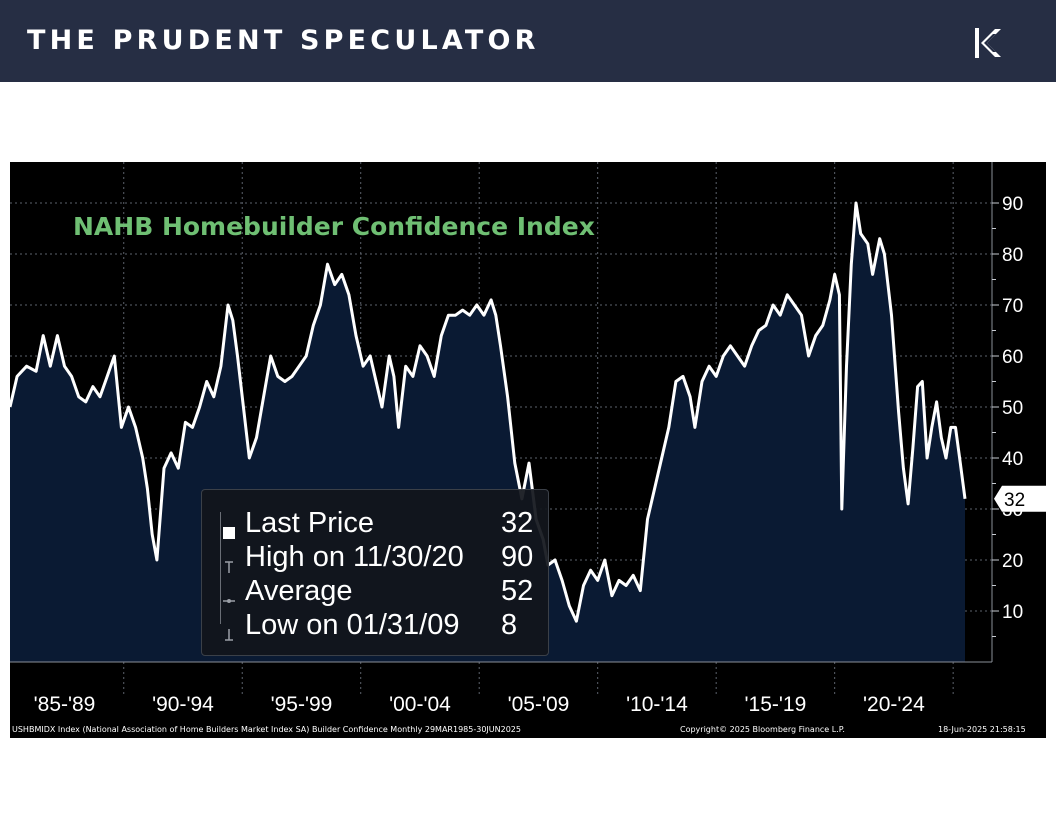  What do you see at coordinates (517, 591) in the screenshot?
I see `legend-value: 52` at bounding box center [517, 591].